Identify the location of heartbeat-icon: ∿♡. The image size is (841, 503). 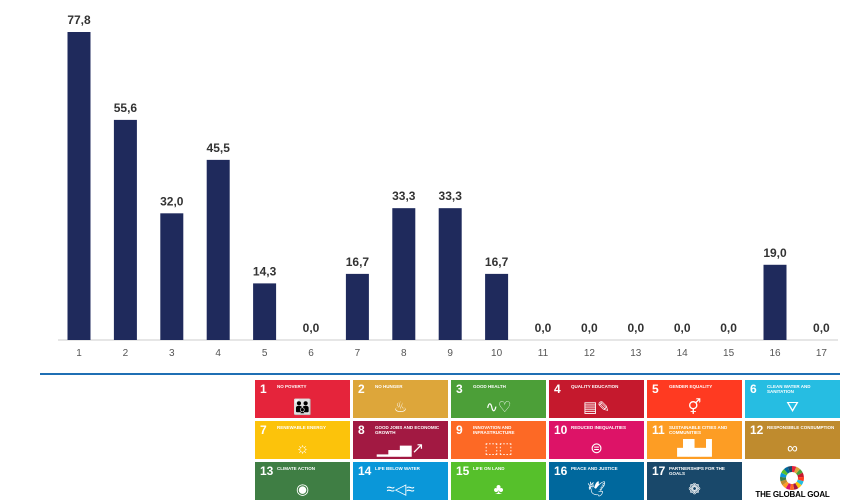
(498, 407).